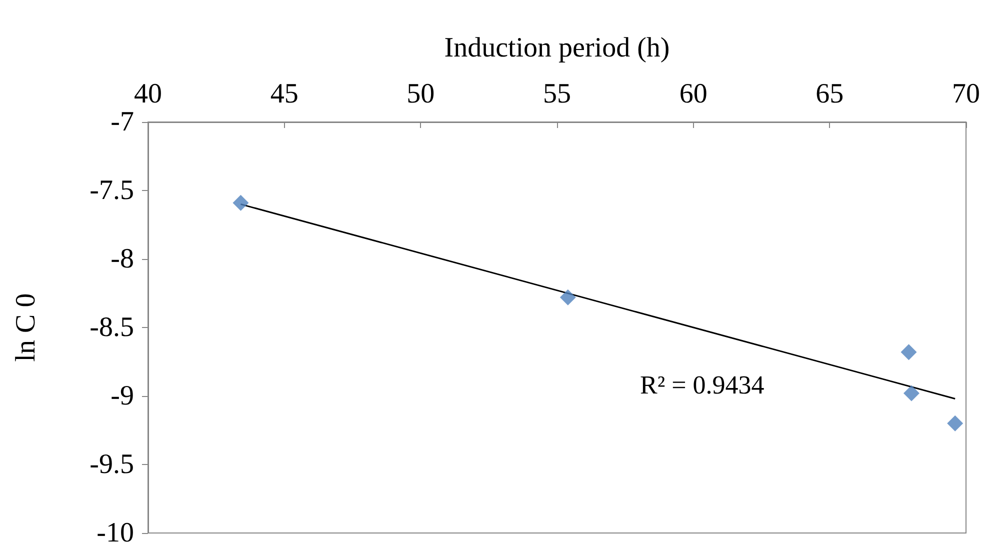 The image size is (992, 547). What do you see at coordinates (122, 259) in the screenshot?
I see `y-tick-label: -8` at bounding box center [122, 259].